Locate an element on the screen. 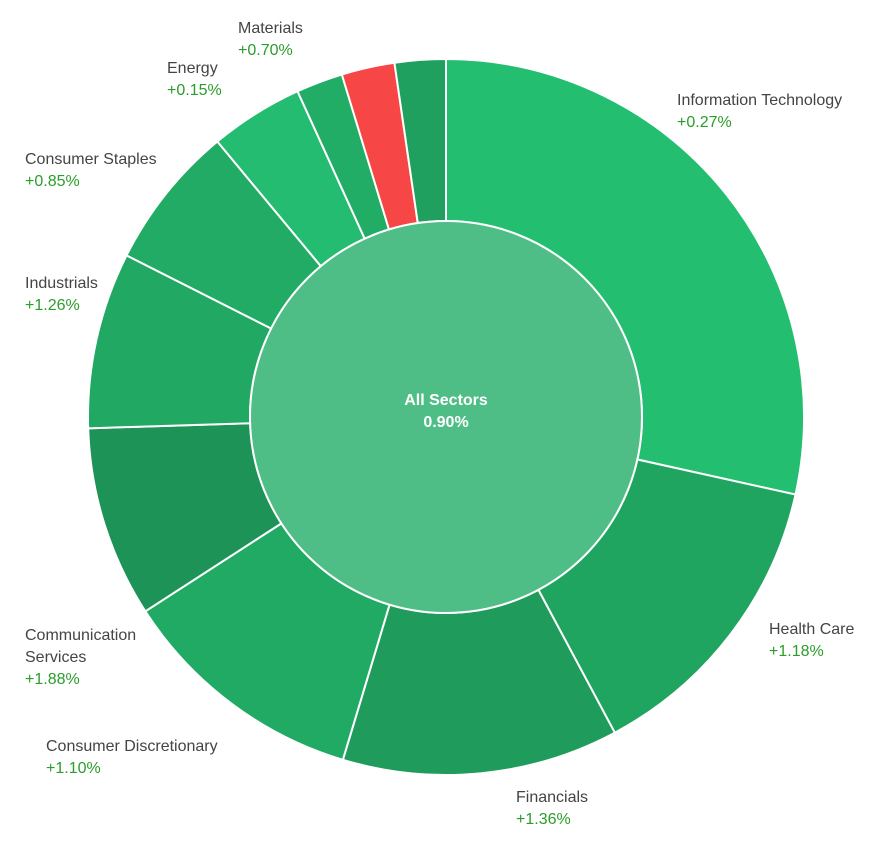 This screenshot has height=861, width=892. label-financials: Financials +1.36% is located at coordinates (552, 809).